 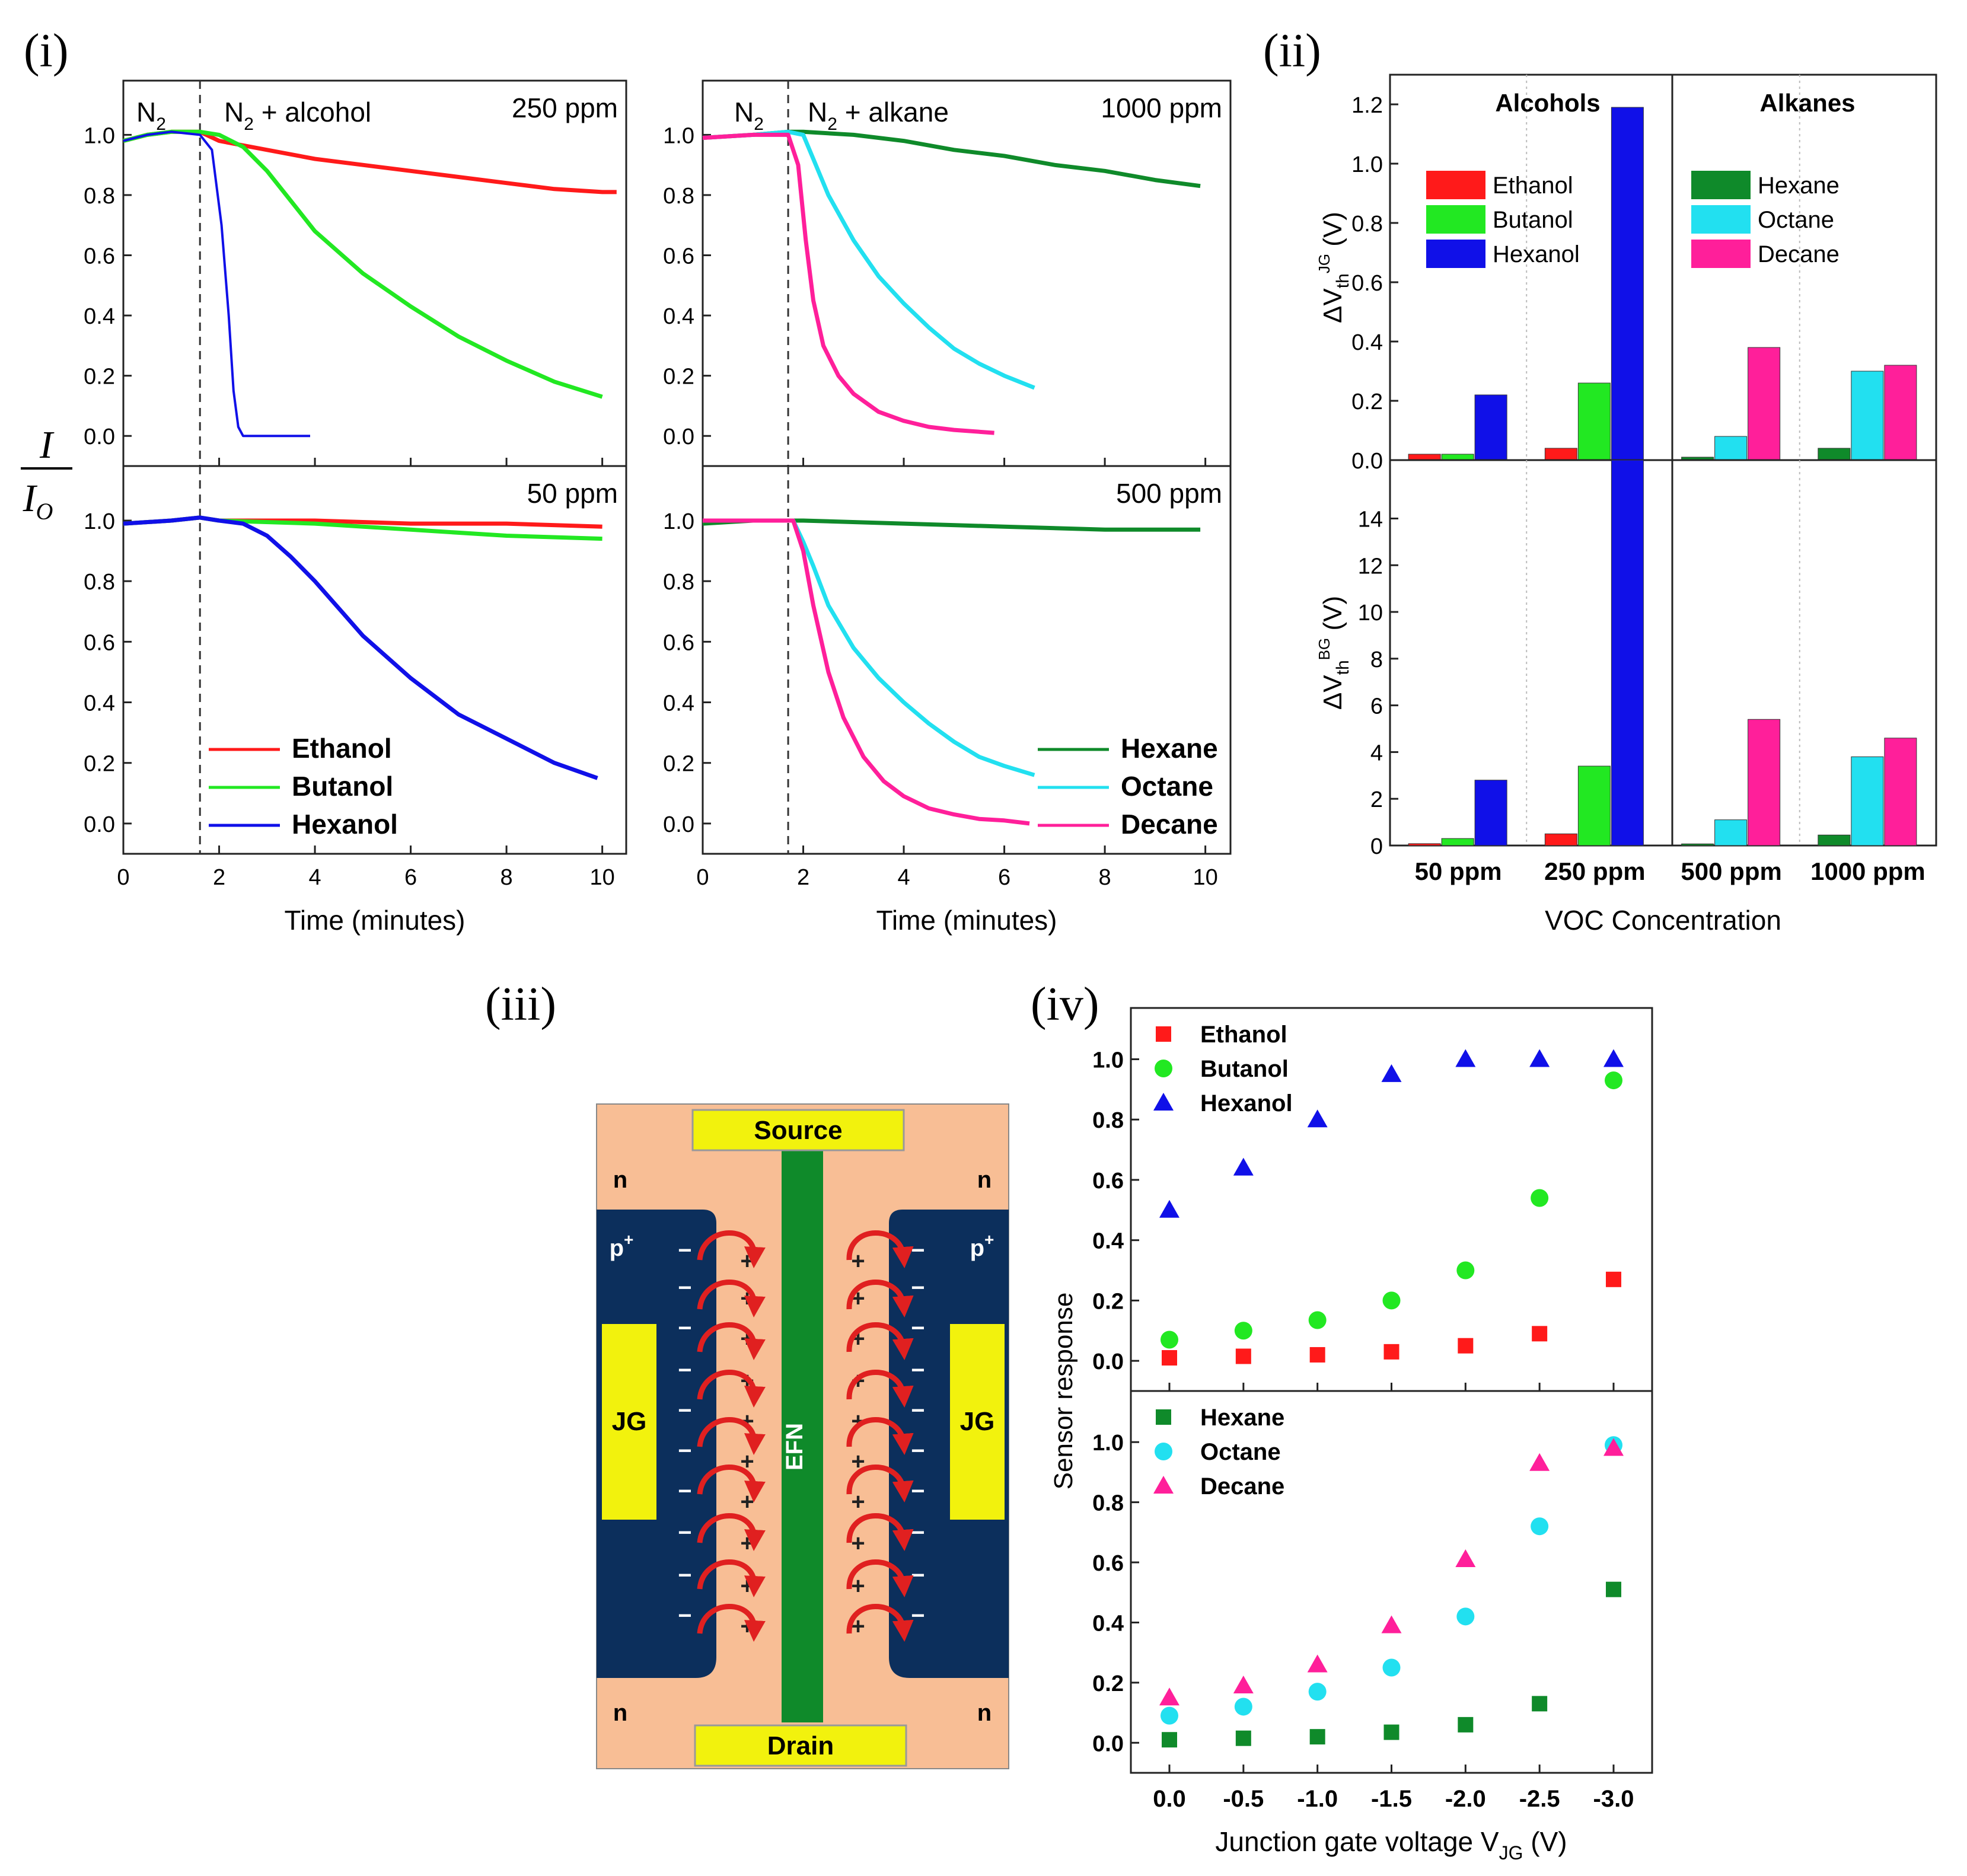 I want to click on point-hexane, so click(x=1613, y=1589).